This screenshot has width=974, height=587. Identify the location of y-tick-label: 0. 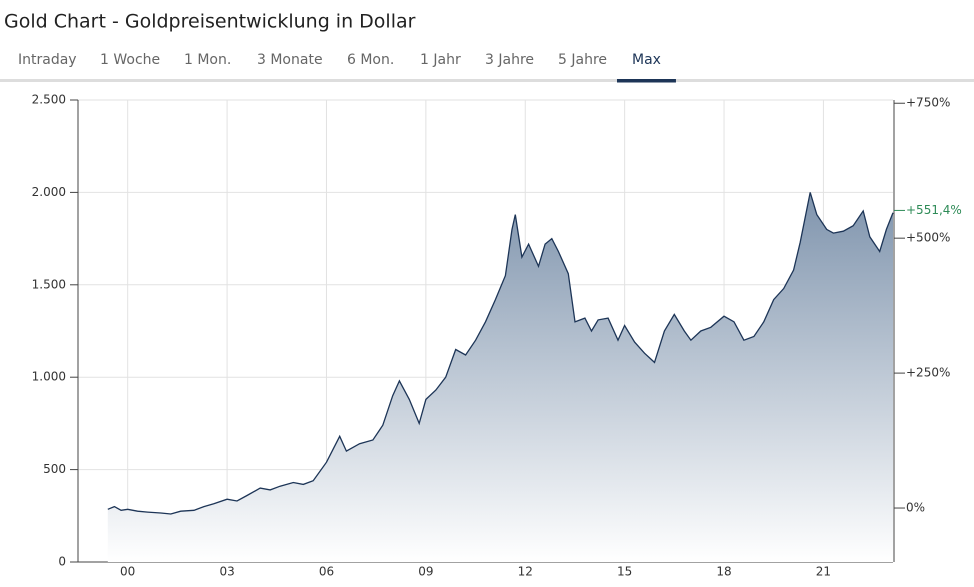
(62, 562).